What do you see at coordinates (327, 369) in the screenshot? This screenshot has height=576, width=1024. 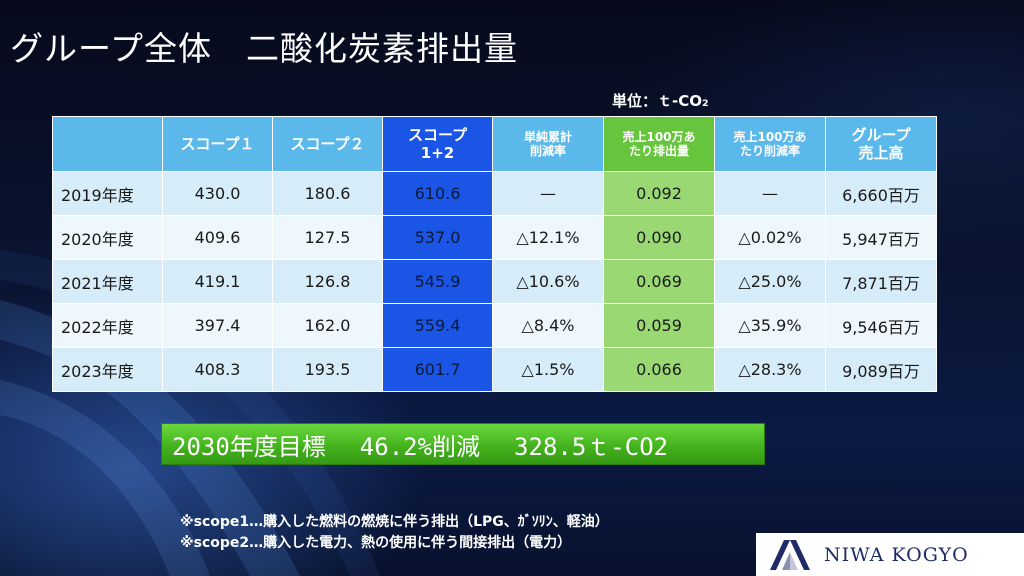 I see `scope2-cell: 193.5` at bounding box center [327, 369].